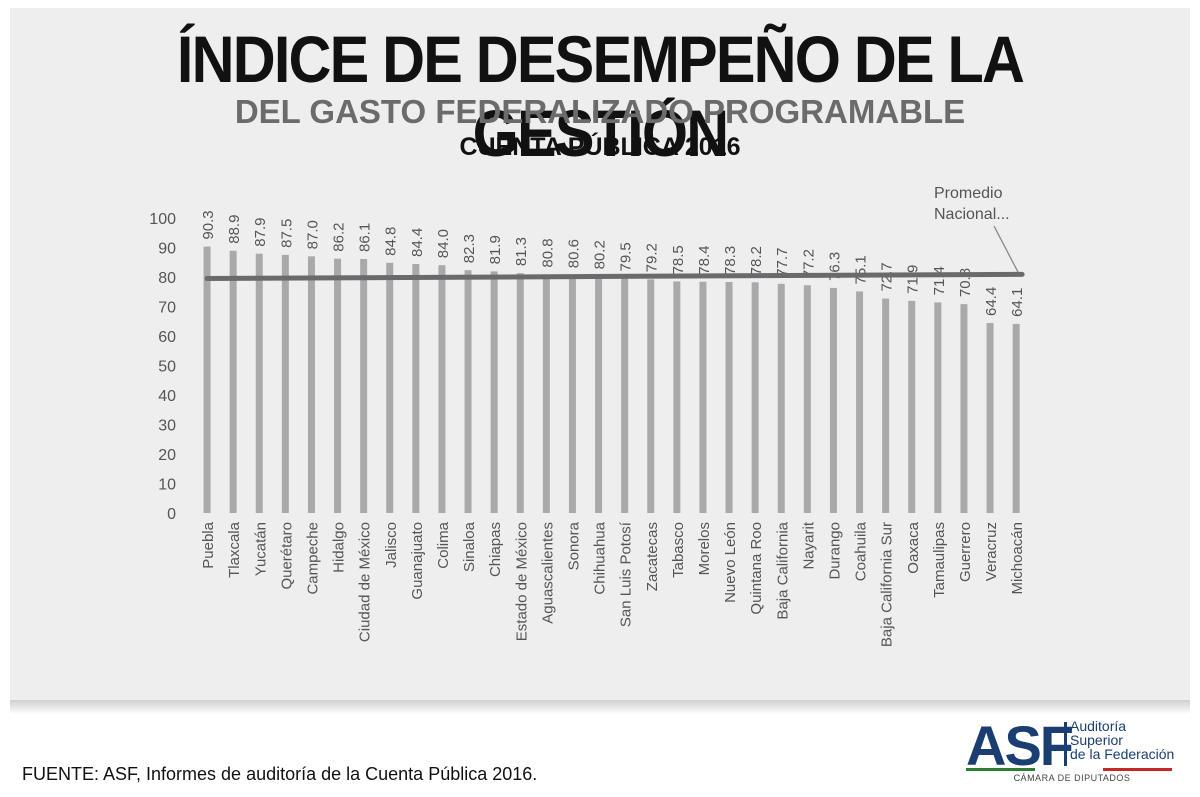  Describe the element at coordinates (521, 581) in the screenshot. I see `category-label: Estado de México` at that location.